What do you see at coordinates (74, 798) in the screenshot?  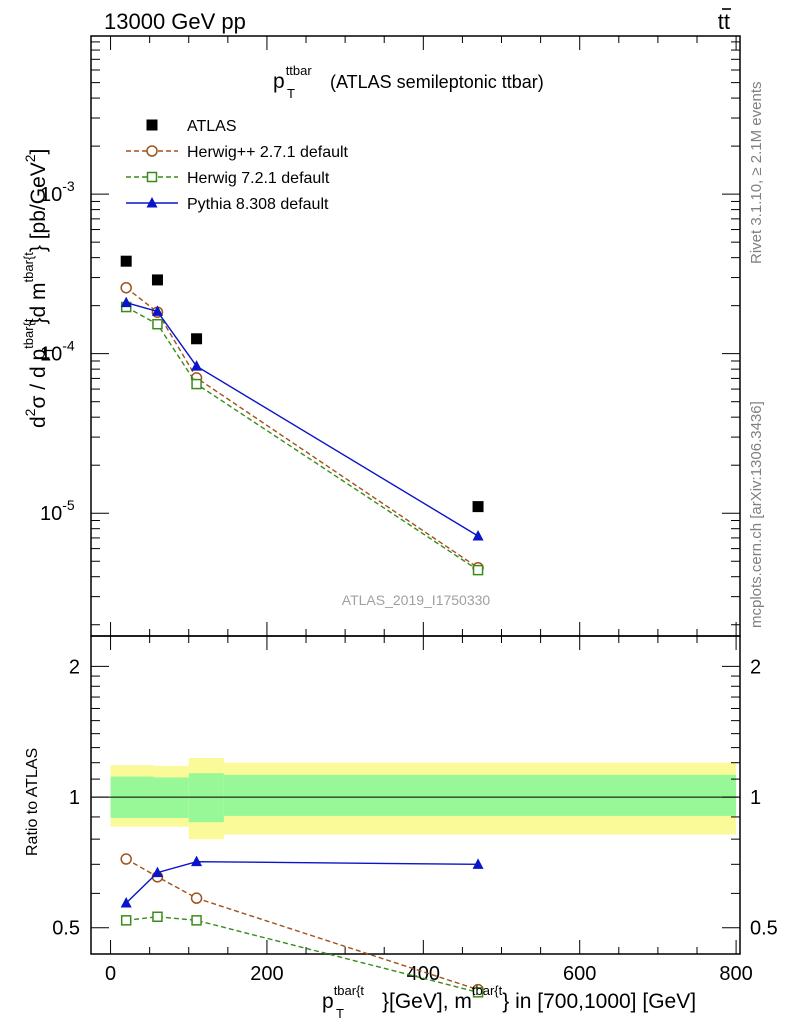 I see `ratio-y-tick-label-left: 1` at bounding box center [74, 798].